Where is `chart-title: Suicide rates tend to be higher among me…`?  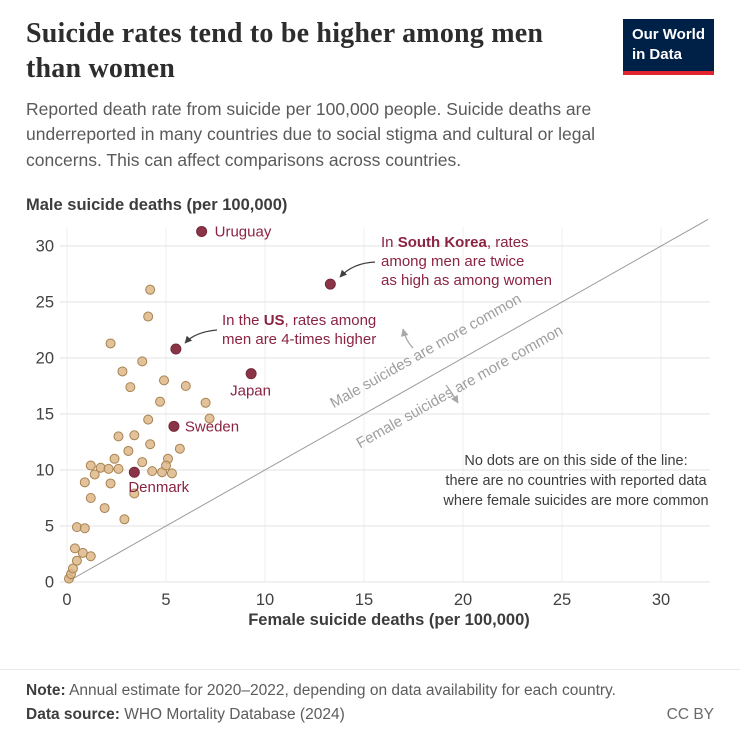
chart-title: Suicide rates tend to be higher among me… is located at coordinates (285, 51).